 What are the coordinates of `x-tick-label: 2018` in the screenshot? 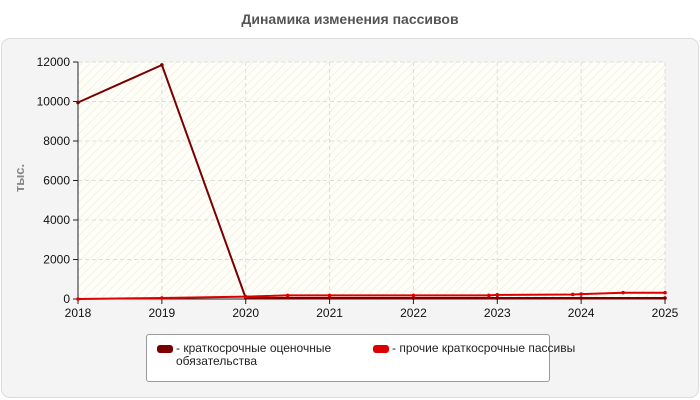 It's located at (78, 313).